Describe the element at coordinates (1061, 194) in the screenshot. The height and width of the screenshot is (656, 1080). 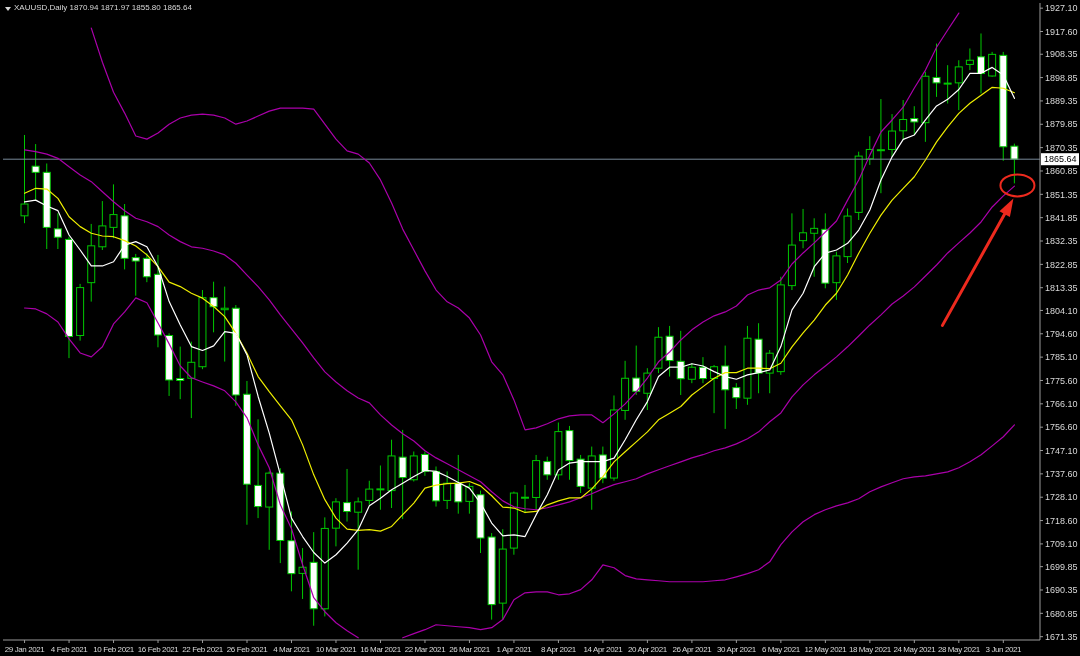
I see `y-tick-label: 1851.35` at that location.